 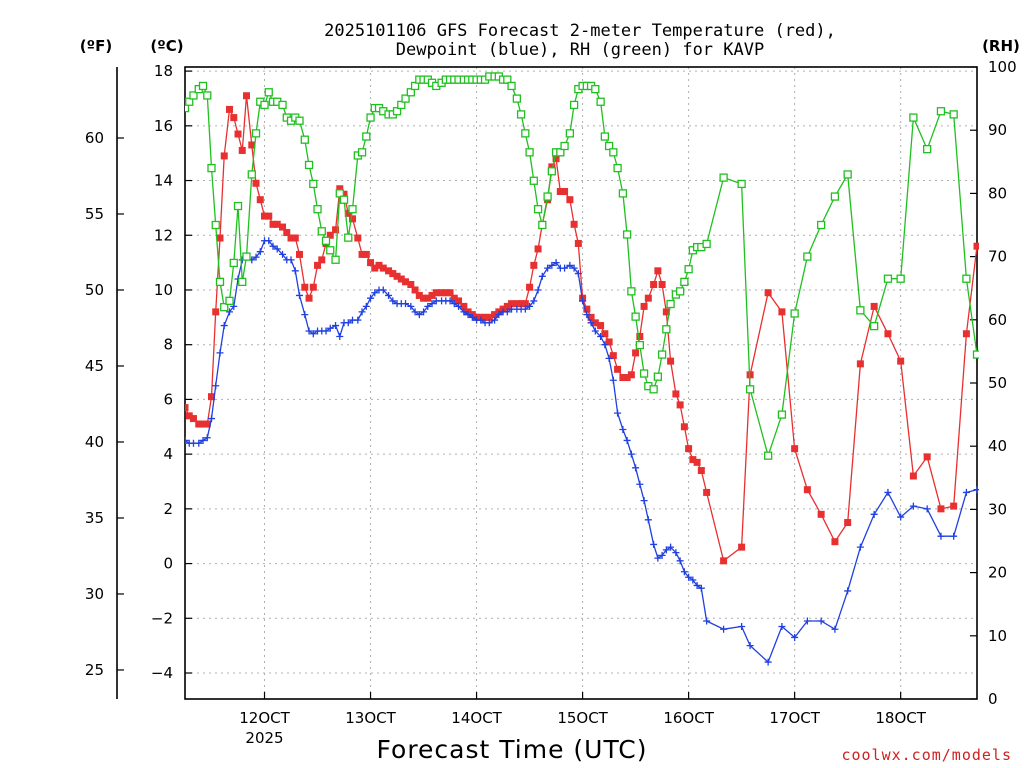 I want to click on x-axis-title: Forecast Time (UTC), so click(x=512, y=749).